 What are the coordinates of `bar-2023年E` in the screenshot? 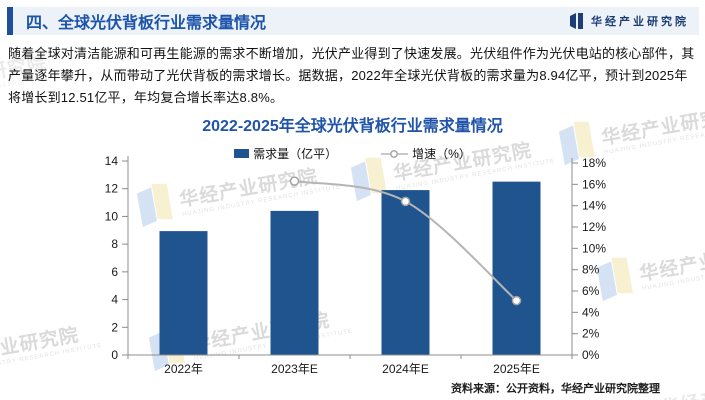 It's located at (294, 282).